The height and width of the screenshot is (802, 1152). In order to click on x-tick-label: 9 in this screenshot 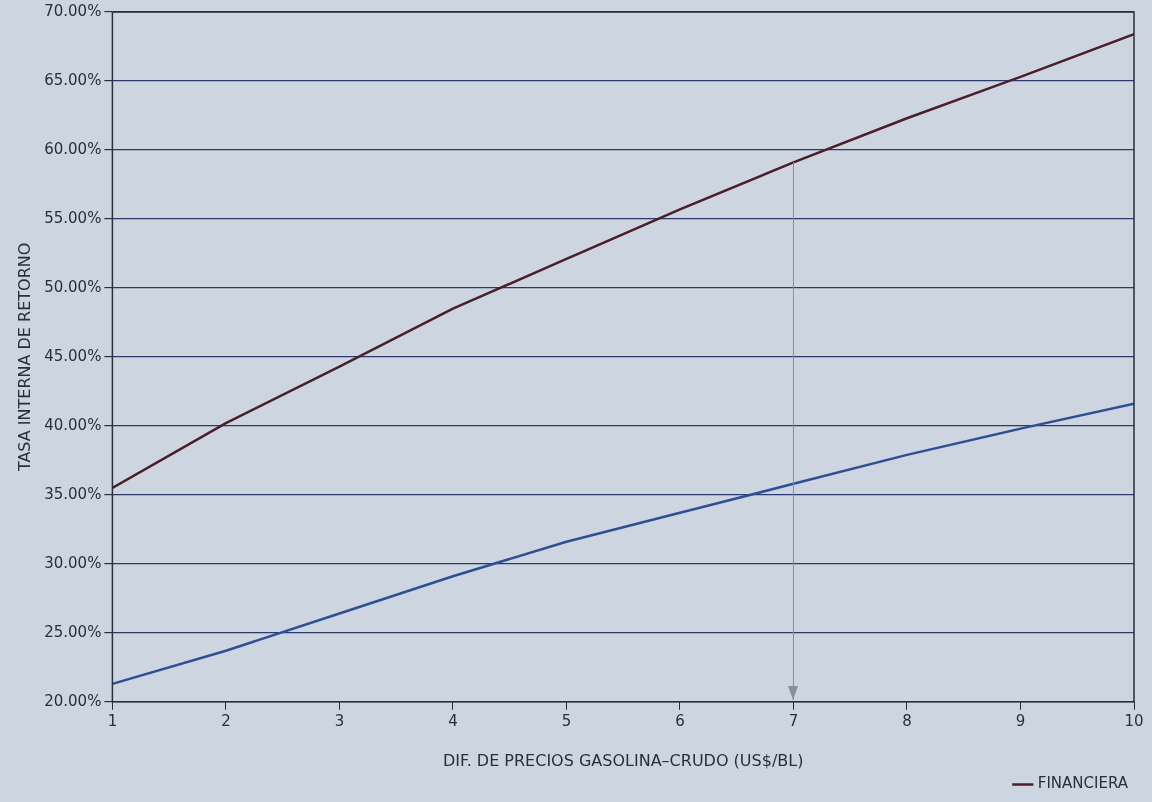, I will do `click(1020, 720)`.